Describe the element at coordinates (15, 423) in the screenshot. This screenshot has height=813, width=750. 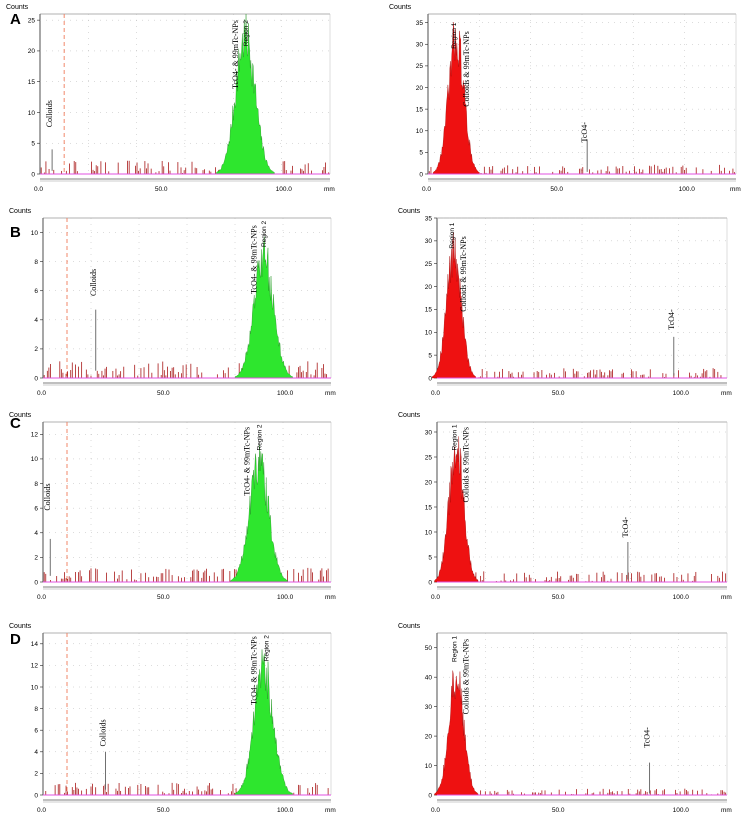
I see `row-label-c: C` at that location.